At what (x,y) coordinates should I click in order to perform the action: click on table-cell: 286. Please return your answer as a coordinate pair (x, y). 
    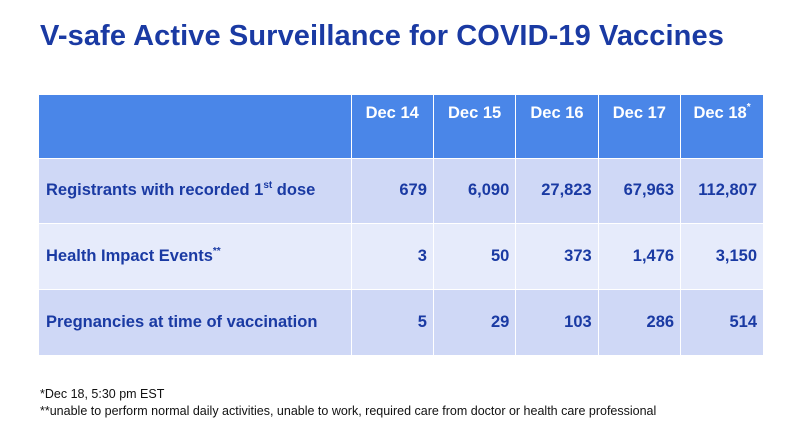
    Looking at the image, I should click on (639, 321).